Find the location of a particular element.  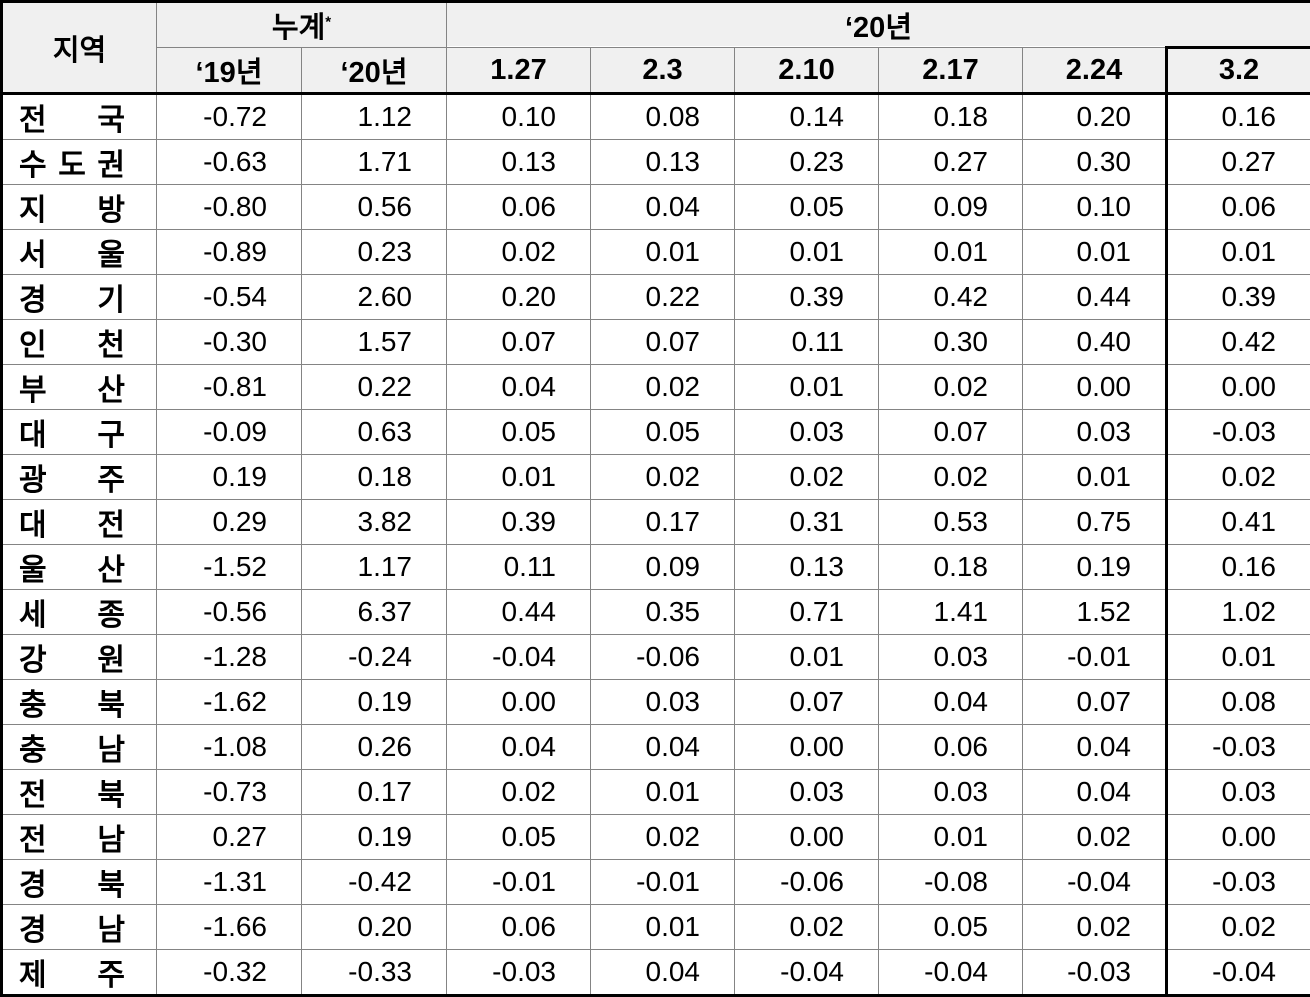

value-cell: -0.09 is located at coordinates (229, 432).